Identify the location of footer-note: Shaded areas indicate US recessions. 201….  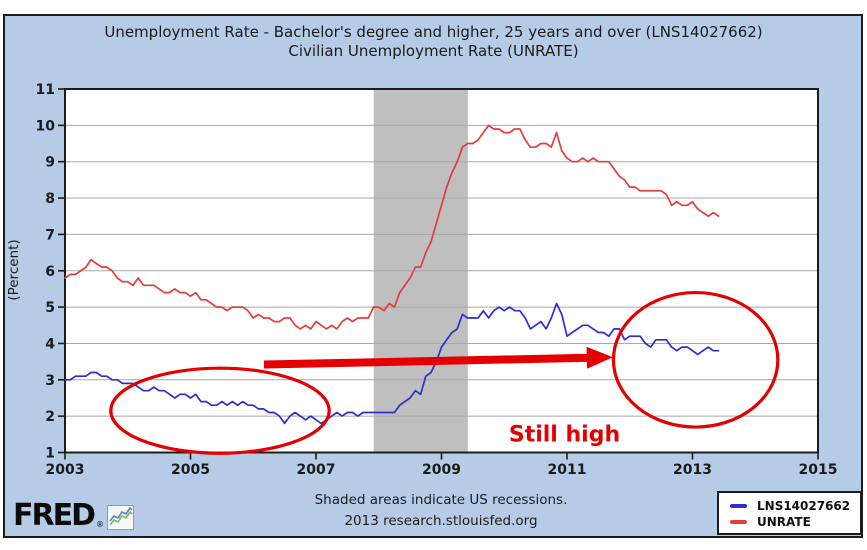
(441, 511).